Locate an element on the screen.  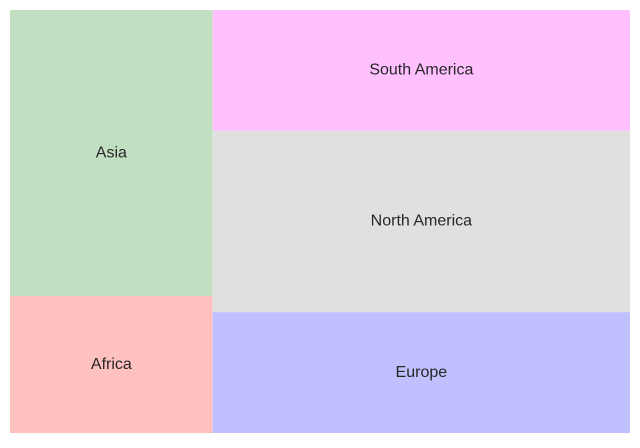
treemap-cell-africa is located at coordinates (111, 364).